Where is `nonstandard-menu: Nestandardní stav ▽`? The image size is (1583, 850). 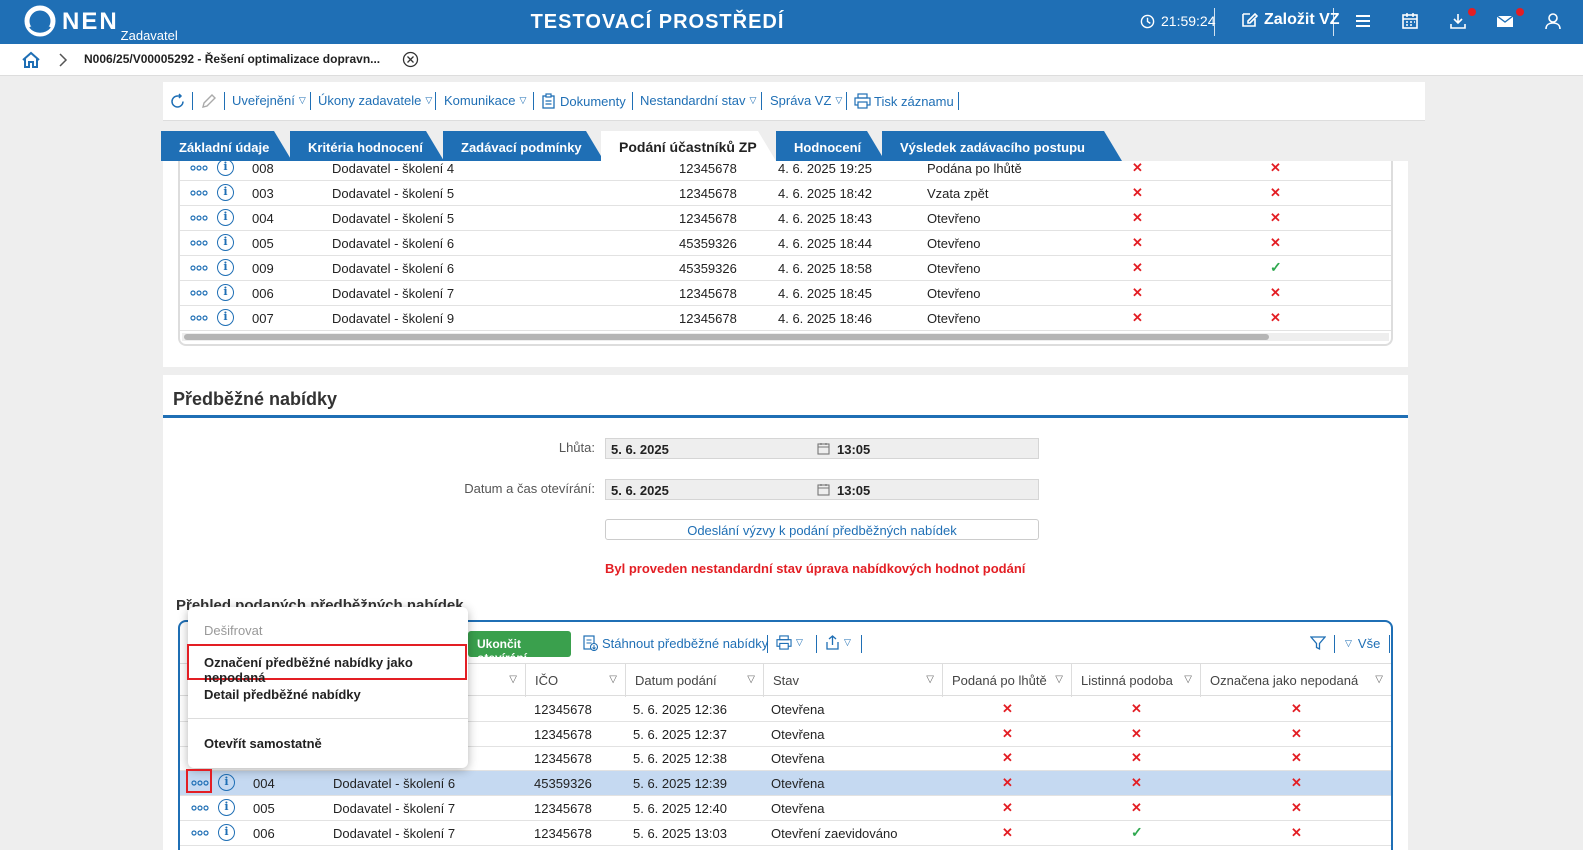 nonstandard-menu: Nestandardní stav ▽ is located at coordinates (698, 100).